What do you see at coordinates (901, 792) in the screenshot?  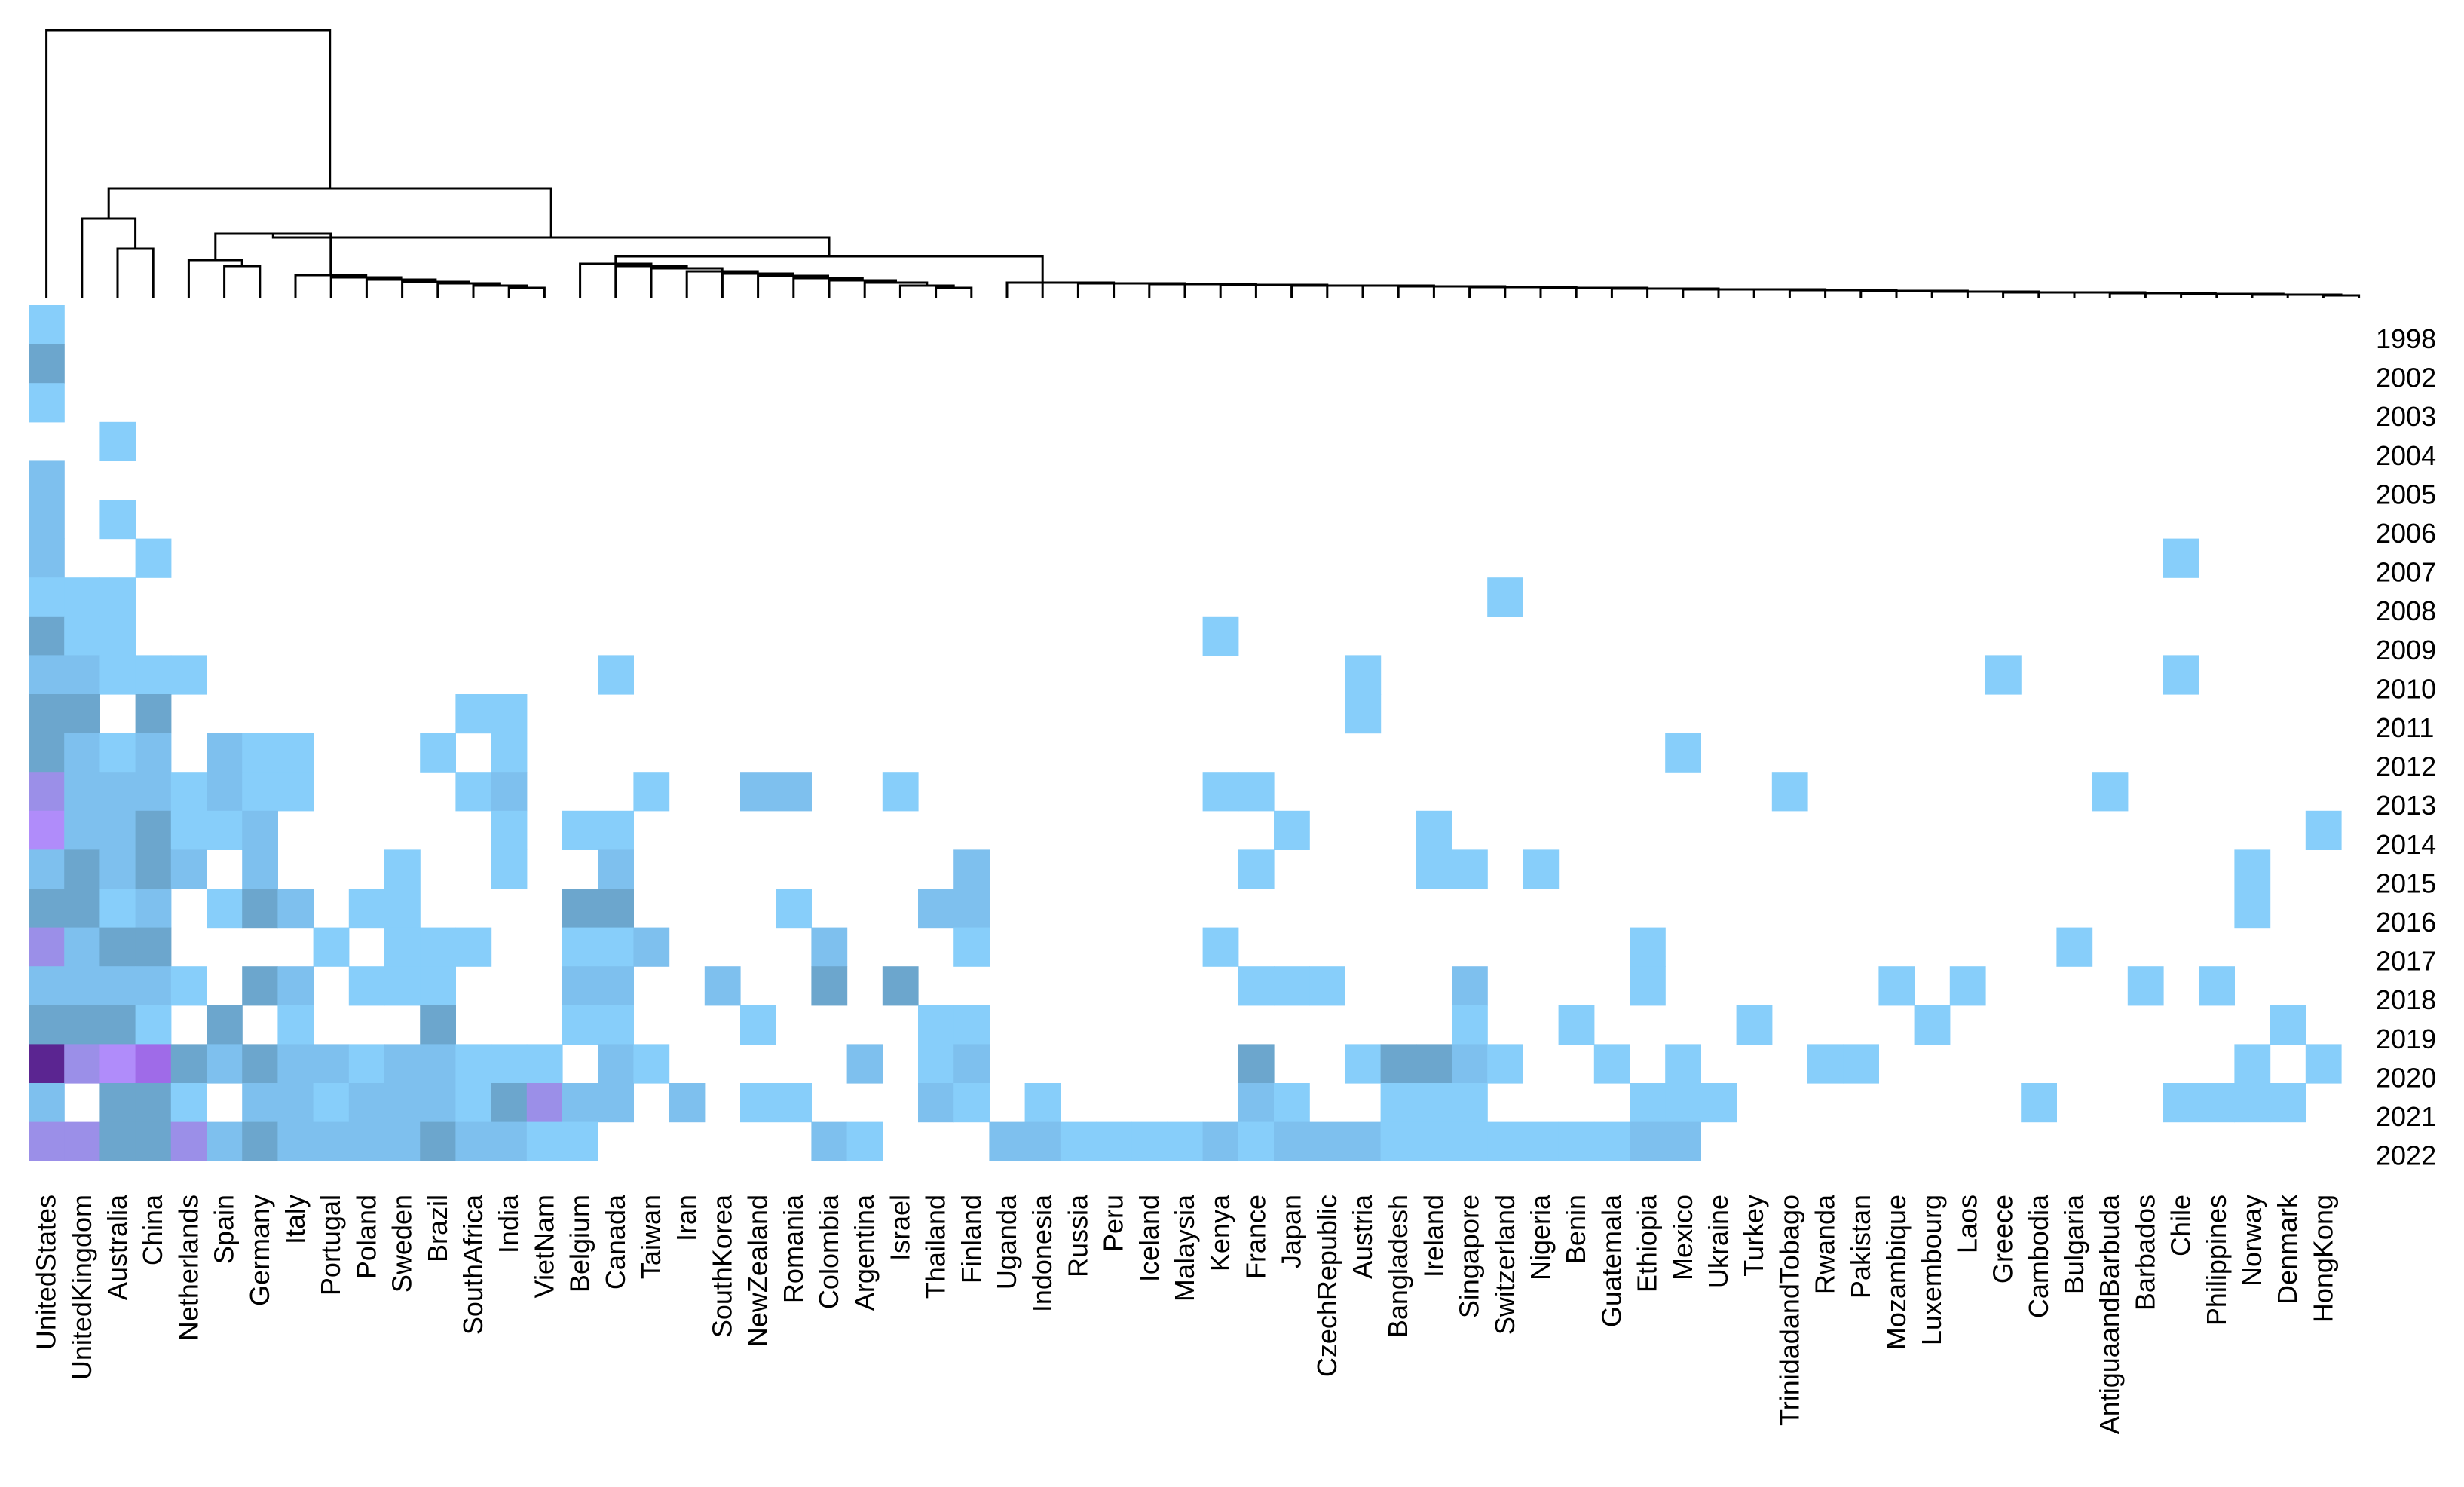 I see `heatmap-cell-Israel-2013` at bounding box center [901, 792].